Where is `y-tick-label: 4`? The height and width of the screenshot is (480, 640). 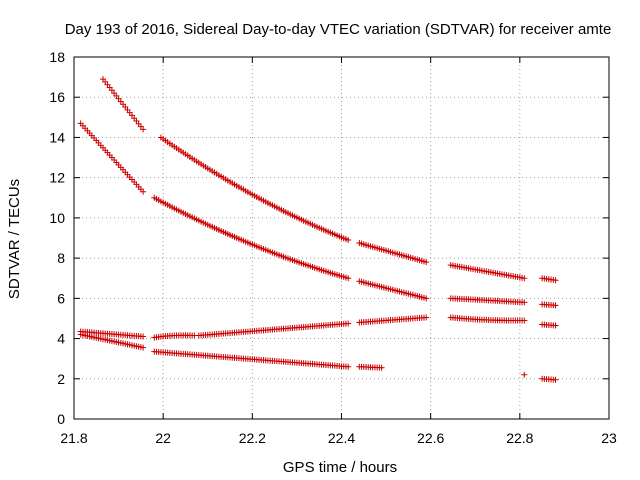
y-tick-label: 4 is located at coordinates (61, 339).